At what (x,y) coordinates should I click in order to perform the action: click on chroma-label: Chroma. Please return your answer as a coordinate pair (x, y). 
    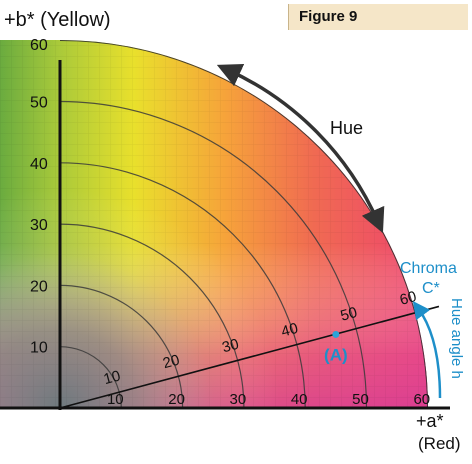
    Looking at the image, I should click on (428, 268).